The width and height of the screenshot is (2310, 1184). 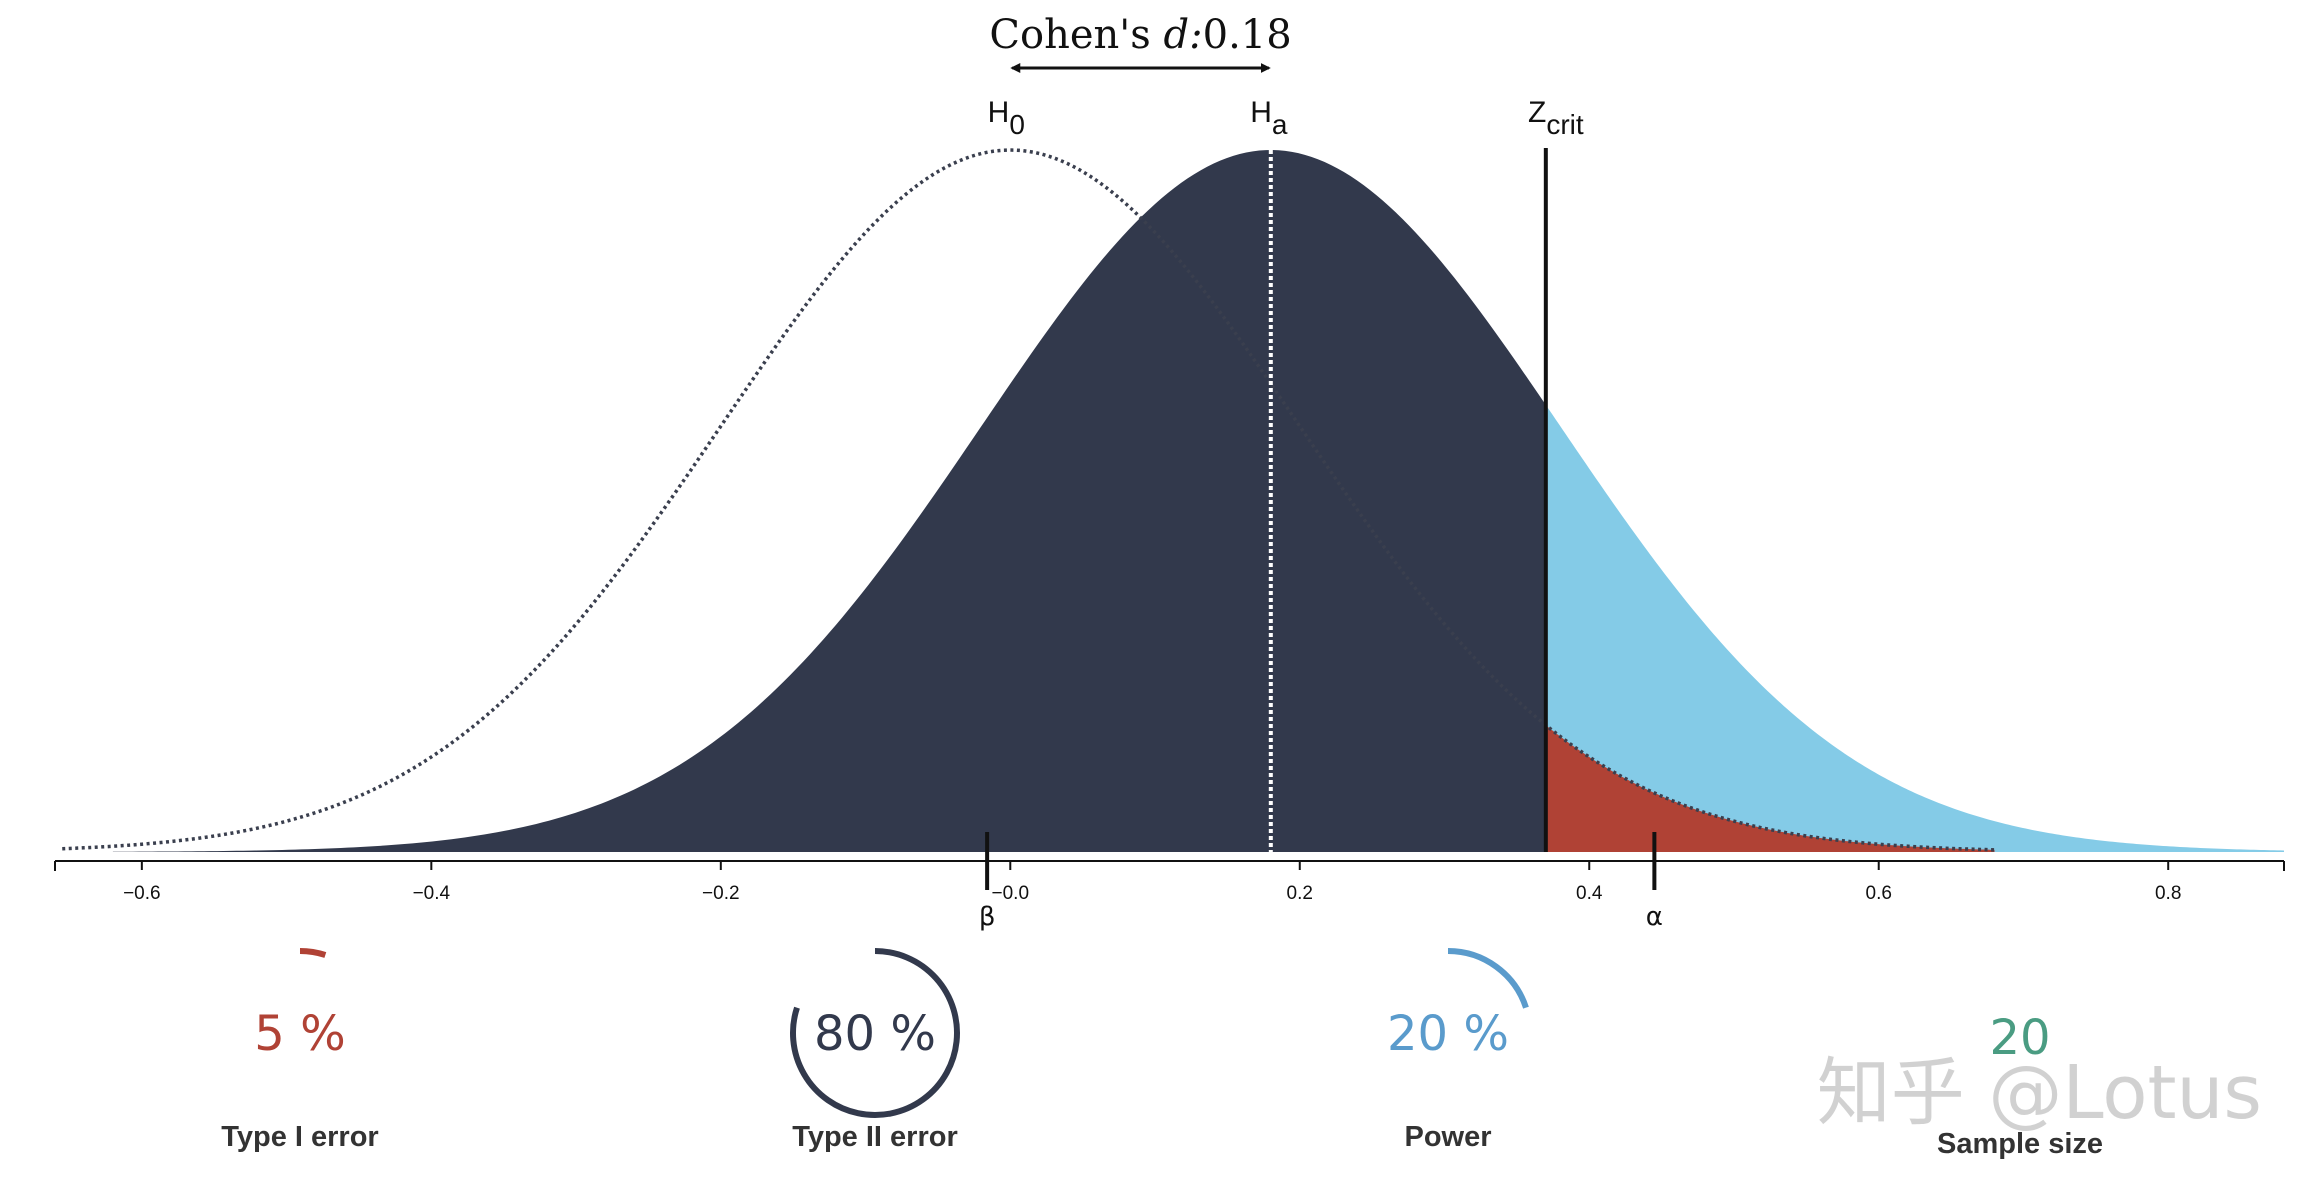 I want to click on x-axis-tick-label: −0.6, so click(x=142, y=893).